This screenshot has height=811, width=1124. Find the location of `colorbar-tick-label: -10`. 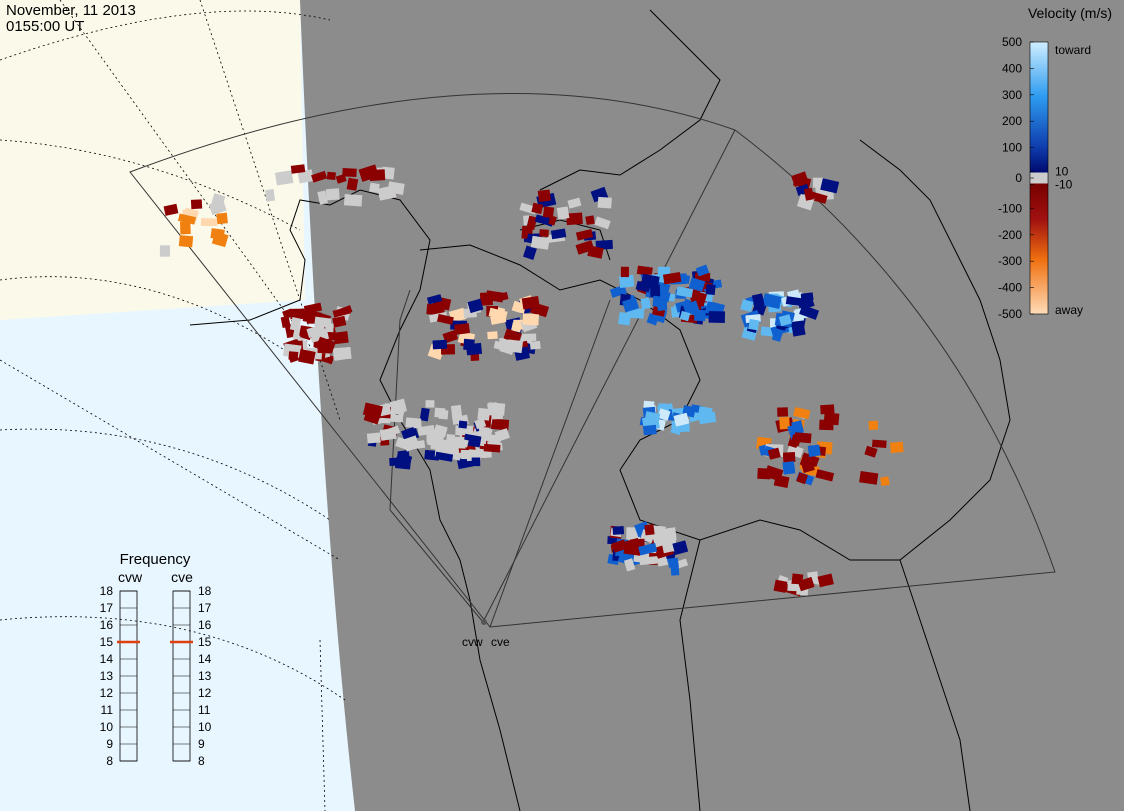

colorbar-tick-label: -10 is located at coordinates (1064, 185).